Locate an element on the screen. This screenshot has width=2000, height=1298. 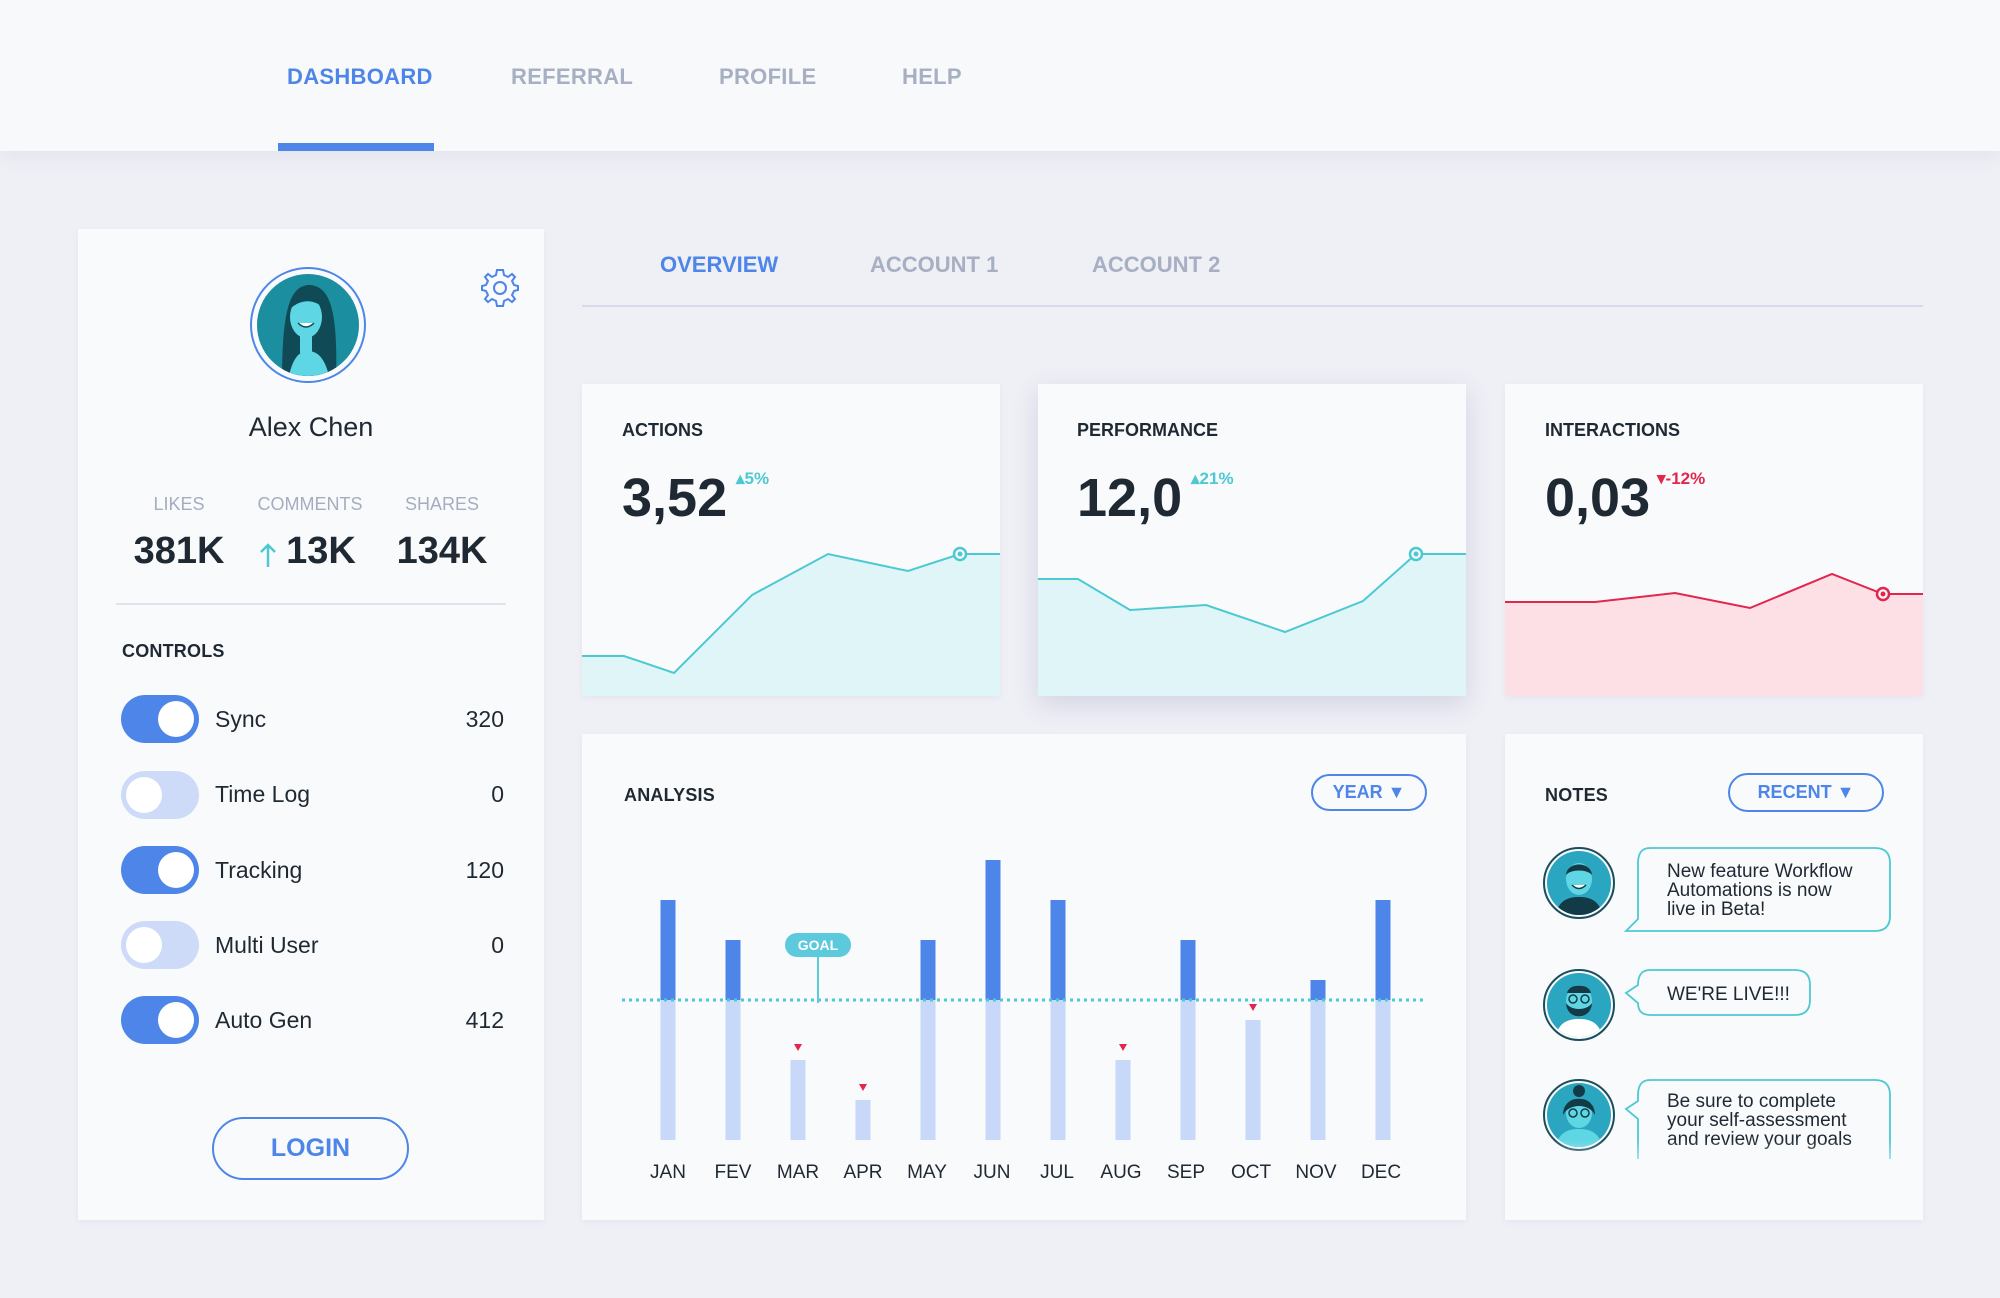
bar-sep-base is located at coordinates (1188, 1070).